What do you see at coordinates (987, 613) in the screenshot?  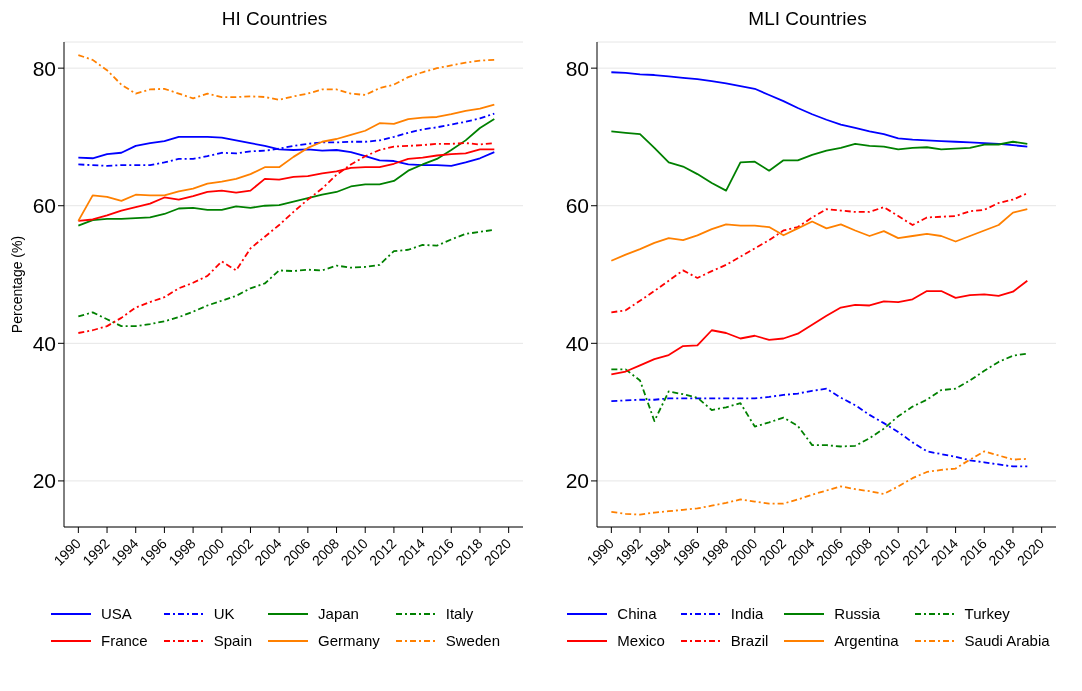 I see `legend-label: Turkey` at bounding box center [987, 613].